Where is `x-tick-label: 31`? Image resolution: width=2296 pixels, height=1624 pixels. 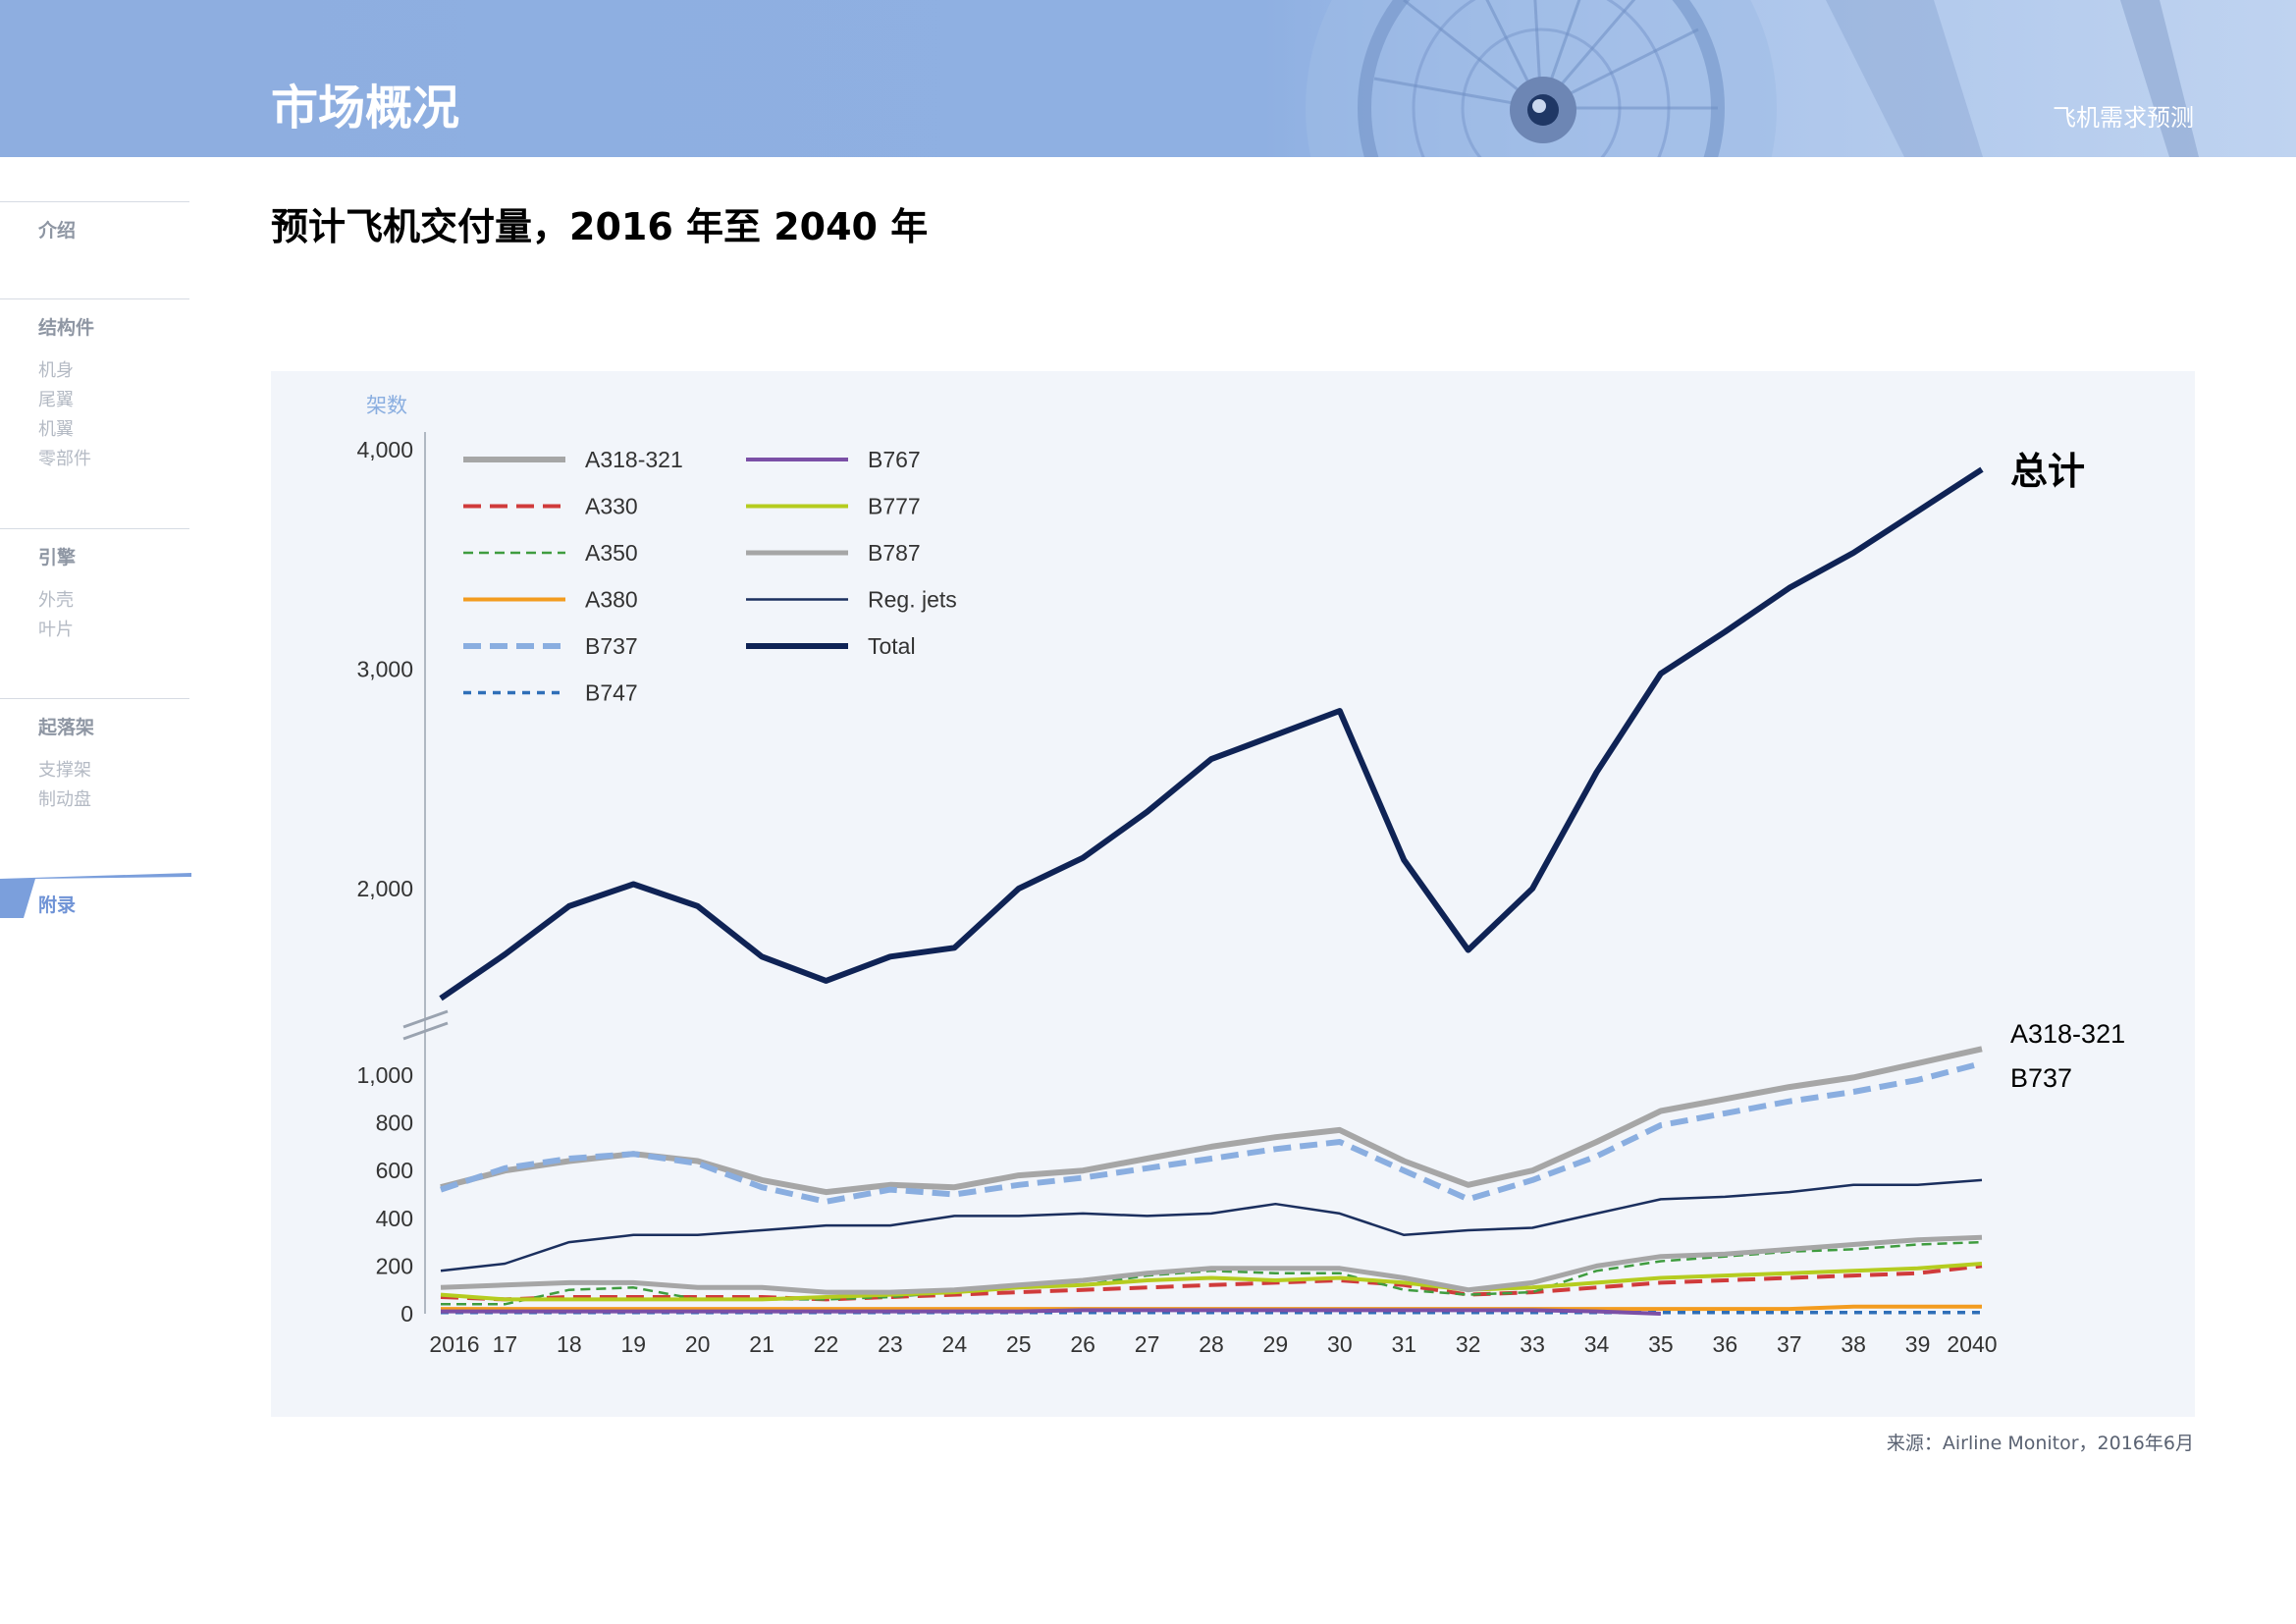 x-tick-label: 31 is located at coordinates (1403, 1344).